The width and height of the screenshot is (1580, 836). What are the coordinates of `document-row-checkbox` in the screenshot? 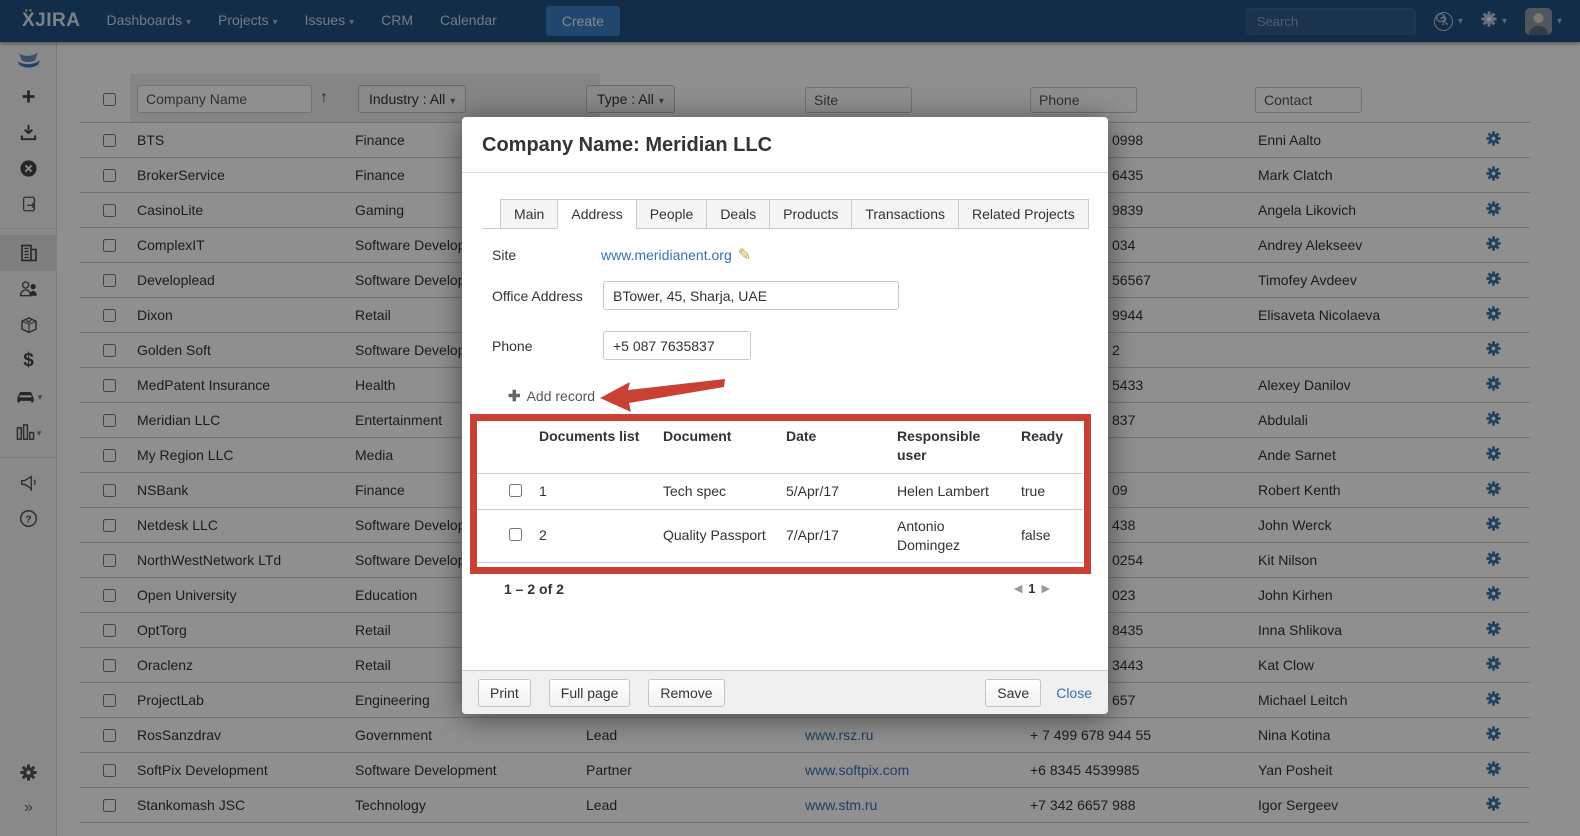 It's located at (515, 535).